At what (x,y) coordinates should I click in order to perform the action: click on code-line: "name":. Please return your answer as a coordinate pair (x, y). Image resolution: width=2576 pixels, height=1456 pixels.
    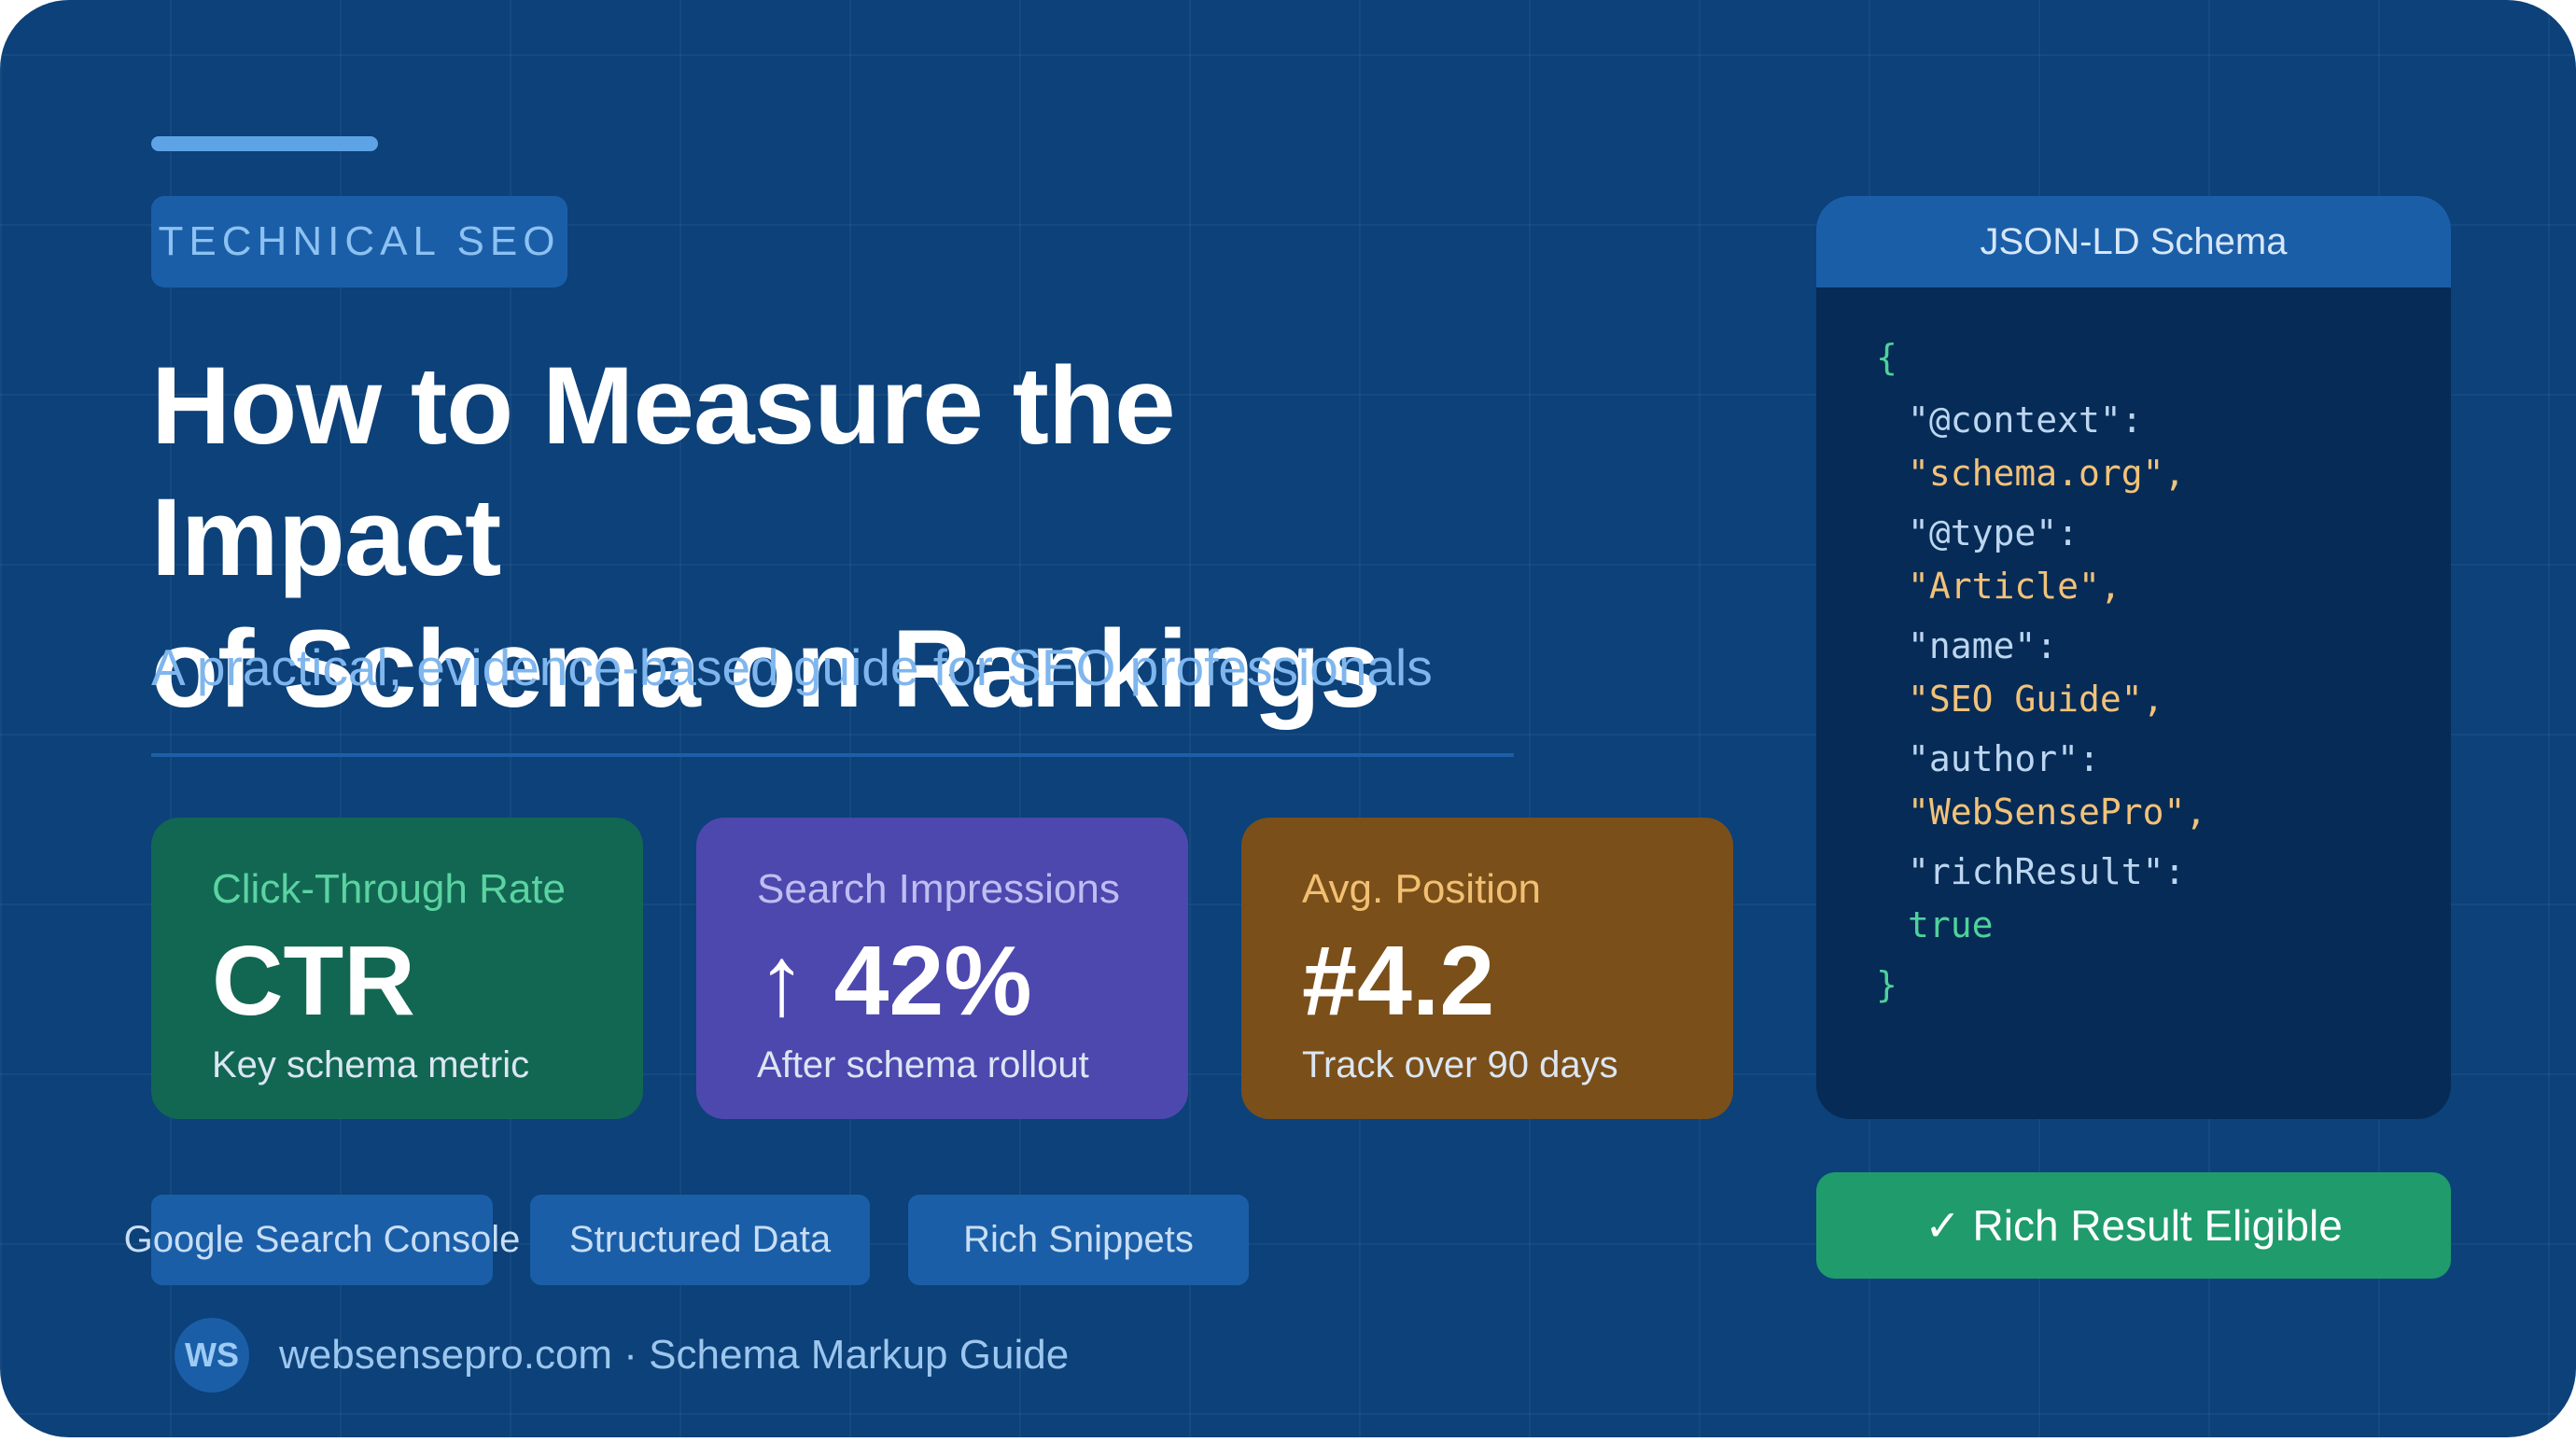
    Looking at the image, I should click on (1983, 645).